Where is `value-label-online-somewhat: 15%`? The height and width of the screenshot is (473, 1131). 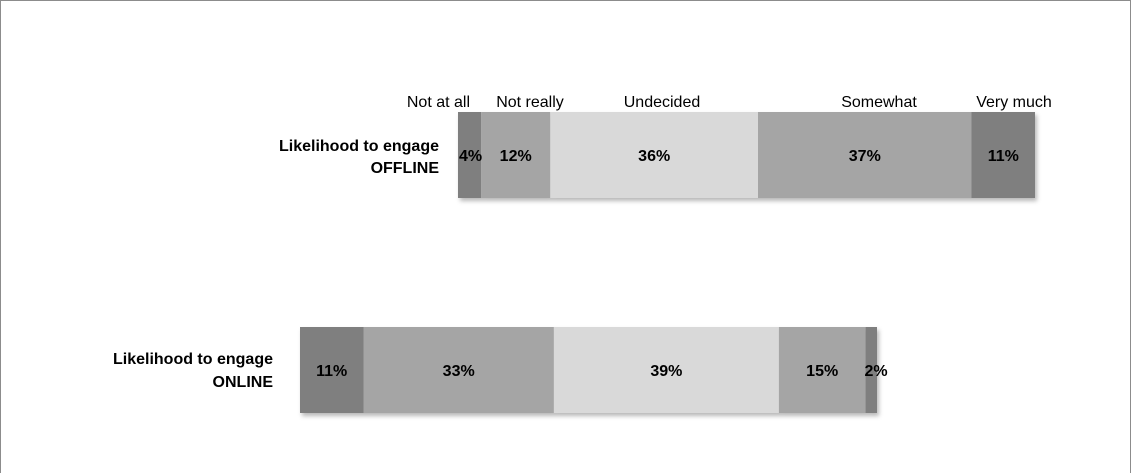
value-label-online-somewhat: 15% is located at coordinates (822, 371).